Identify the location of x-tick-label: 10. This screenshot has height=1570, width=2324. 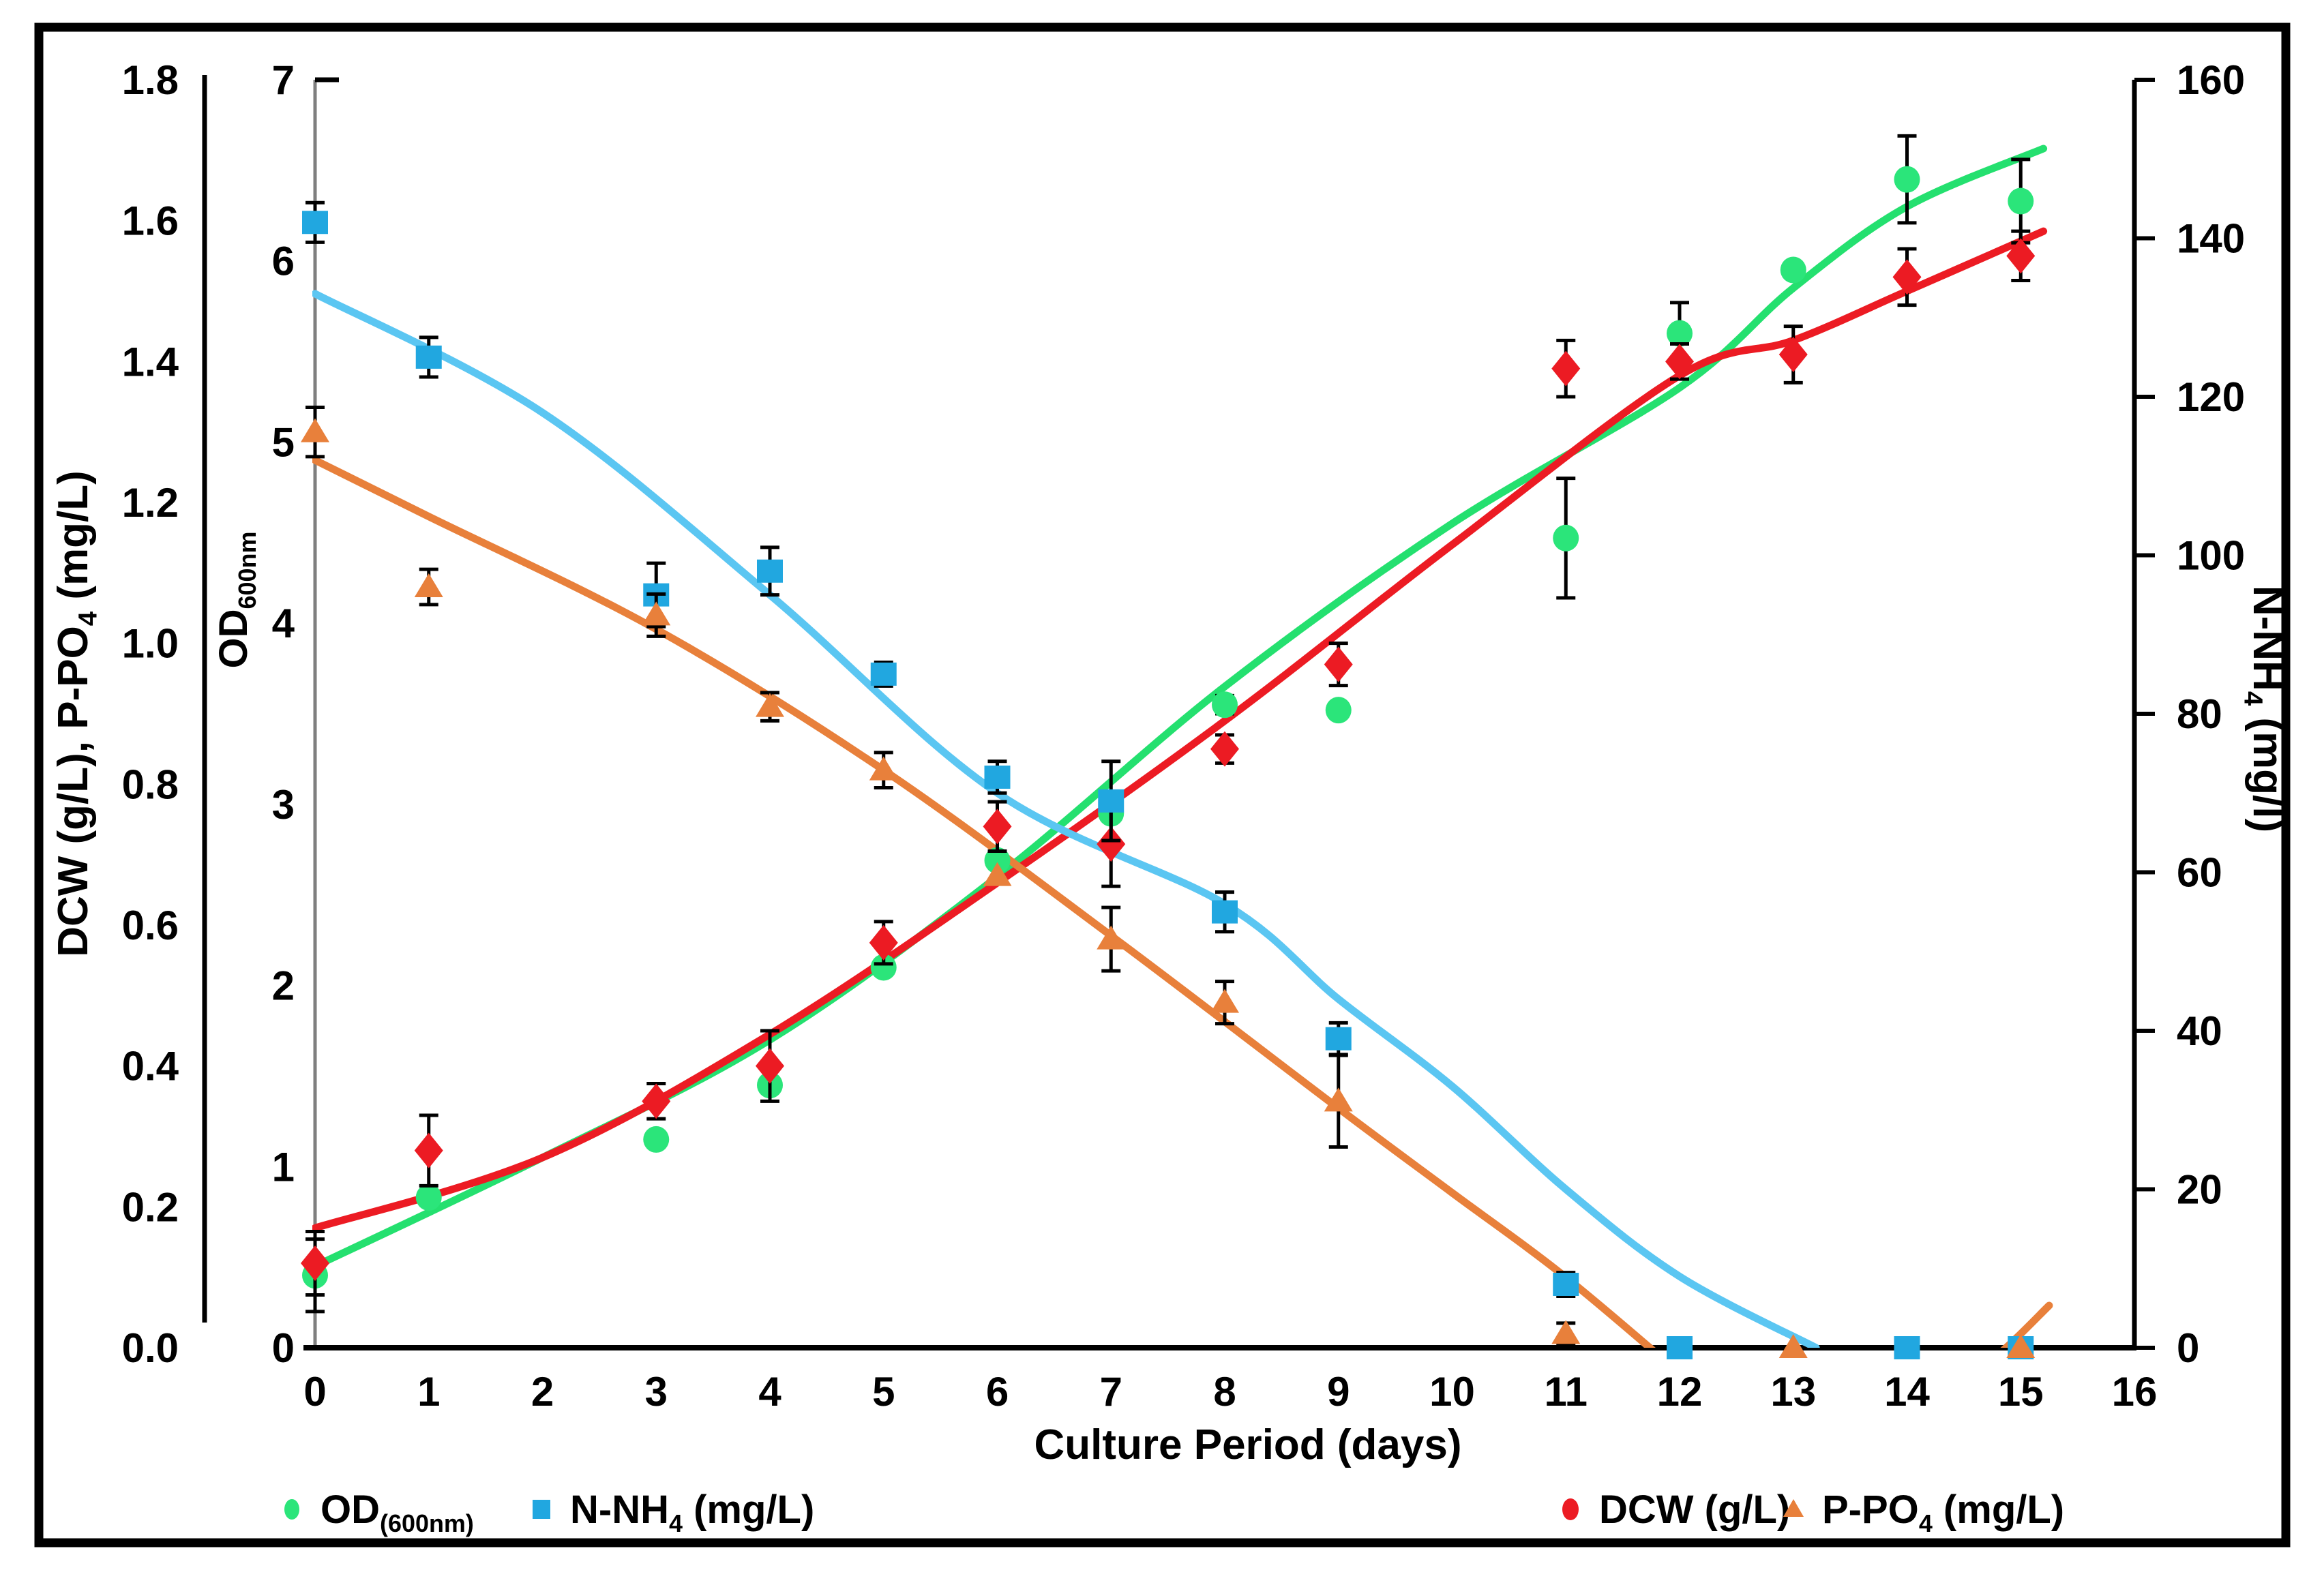
(1452, 1392).